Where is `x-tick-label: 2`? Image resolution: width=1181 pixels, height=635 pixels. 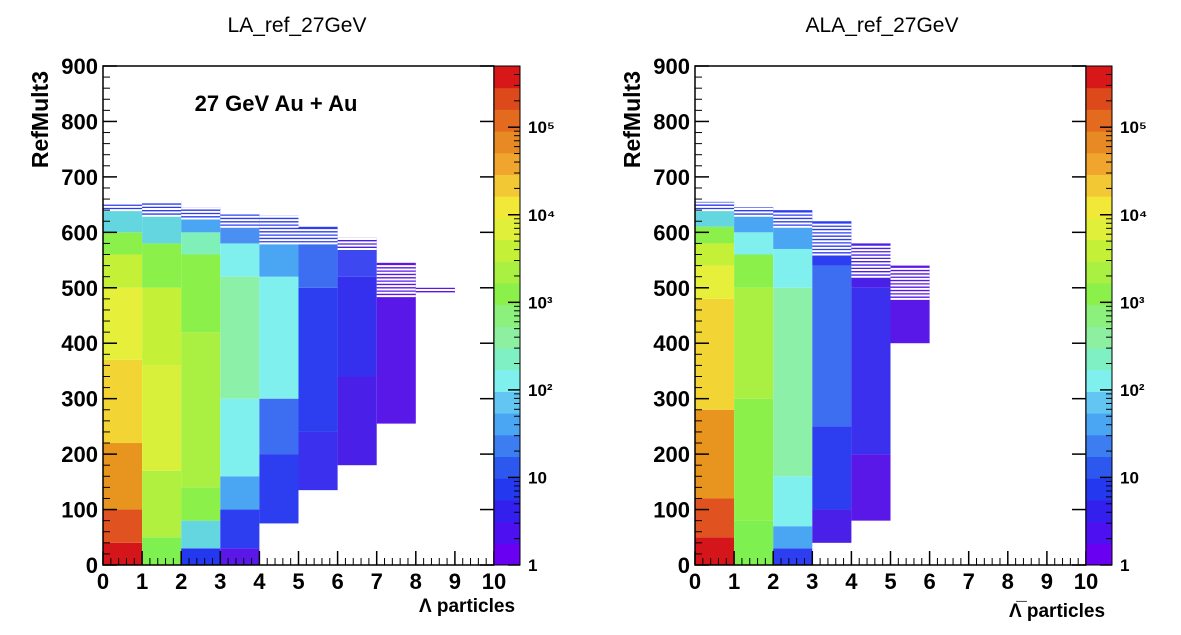 x-tick-label: 2 is located at coordinates (773, 581).